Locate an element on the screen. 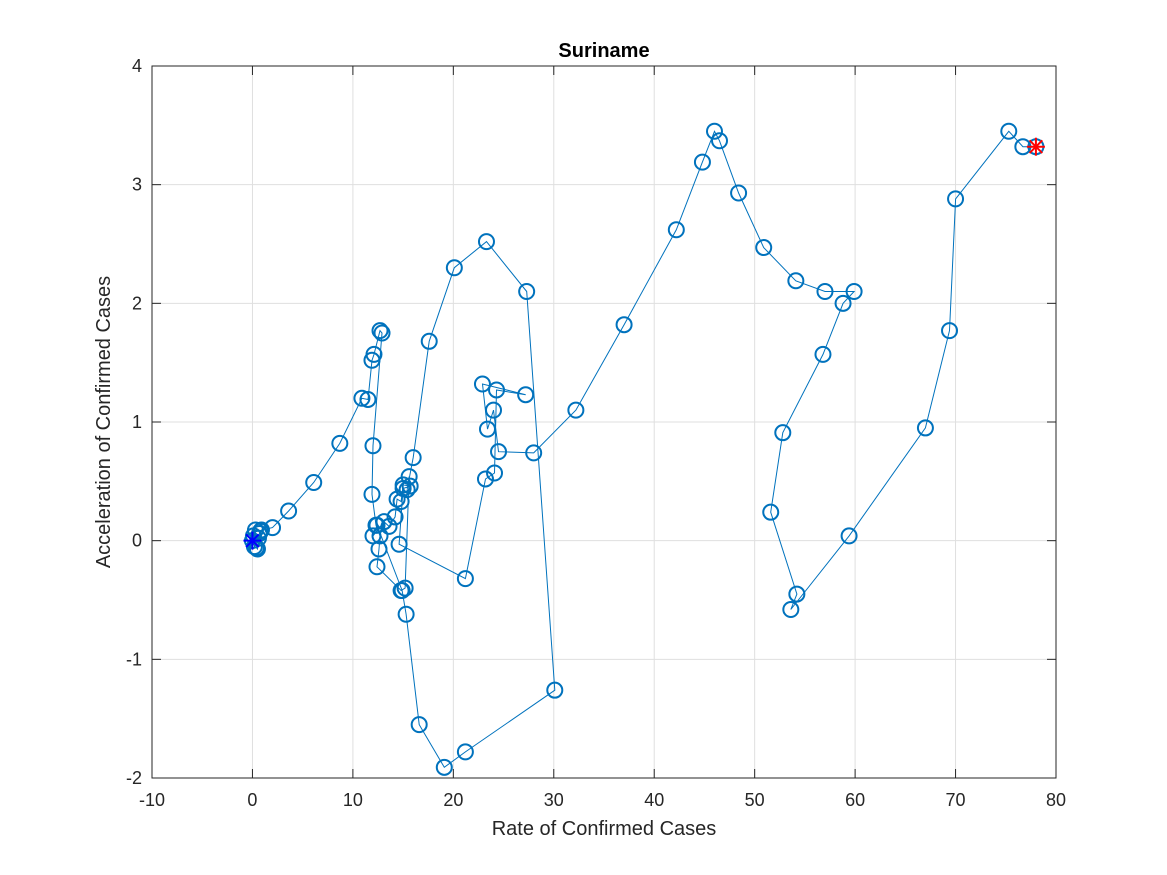 The height and width of the screenshot is (875, 1167). x-tick-label: 40 is located at coordinates (654, 800).